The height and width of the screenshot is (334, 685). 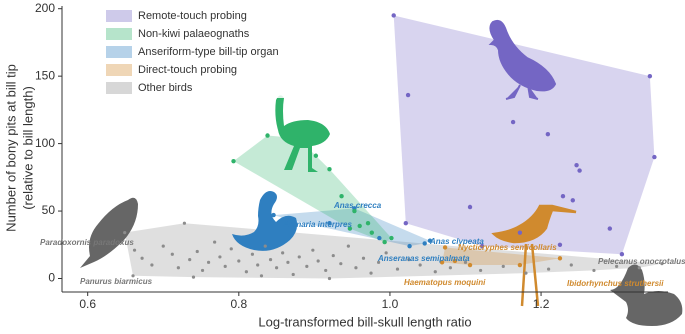 I want to click on species-label: Paradoxornis paradoxus, so click(x=87, y=242).